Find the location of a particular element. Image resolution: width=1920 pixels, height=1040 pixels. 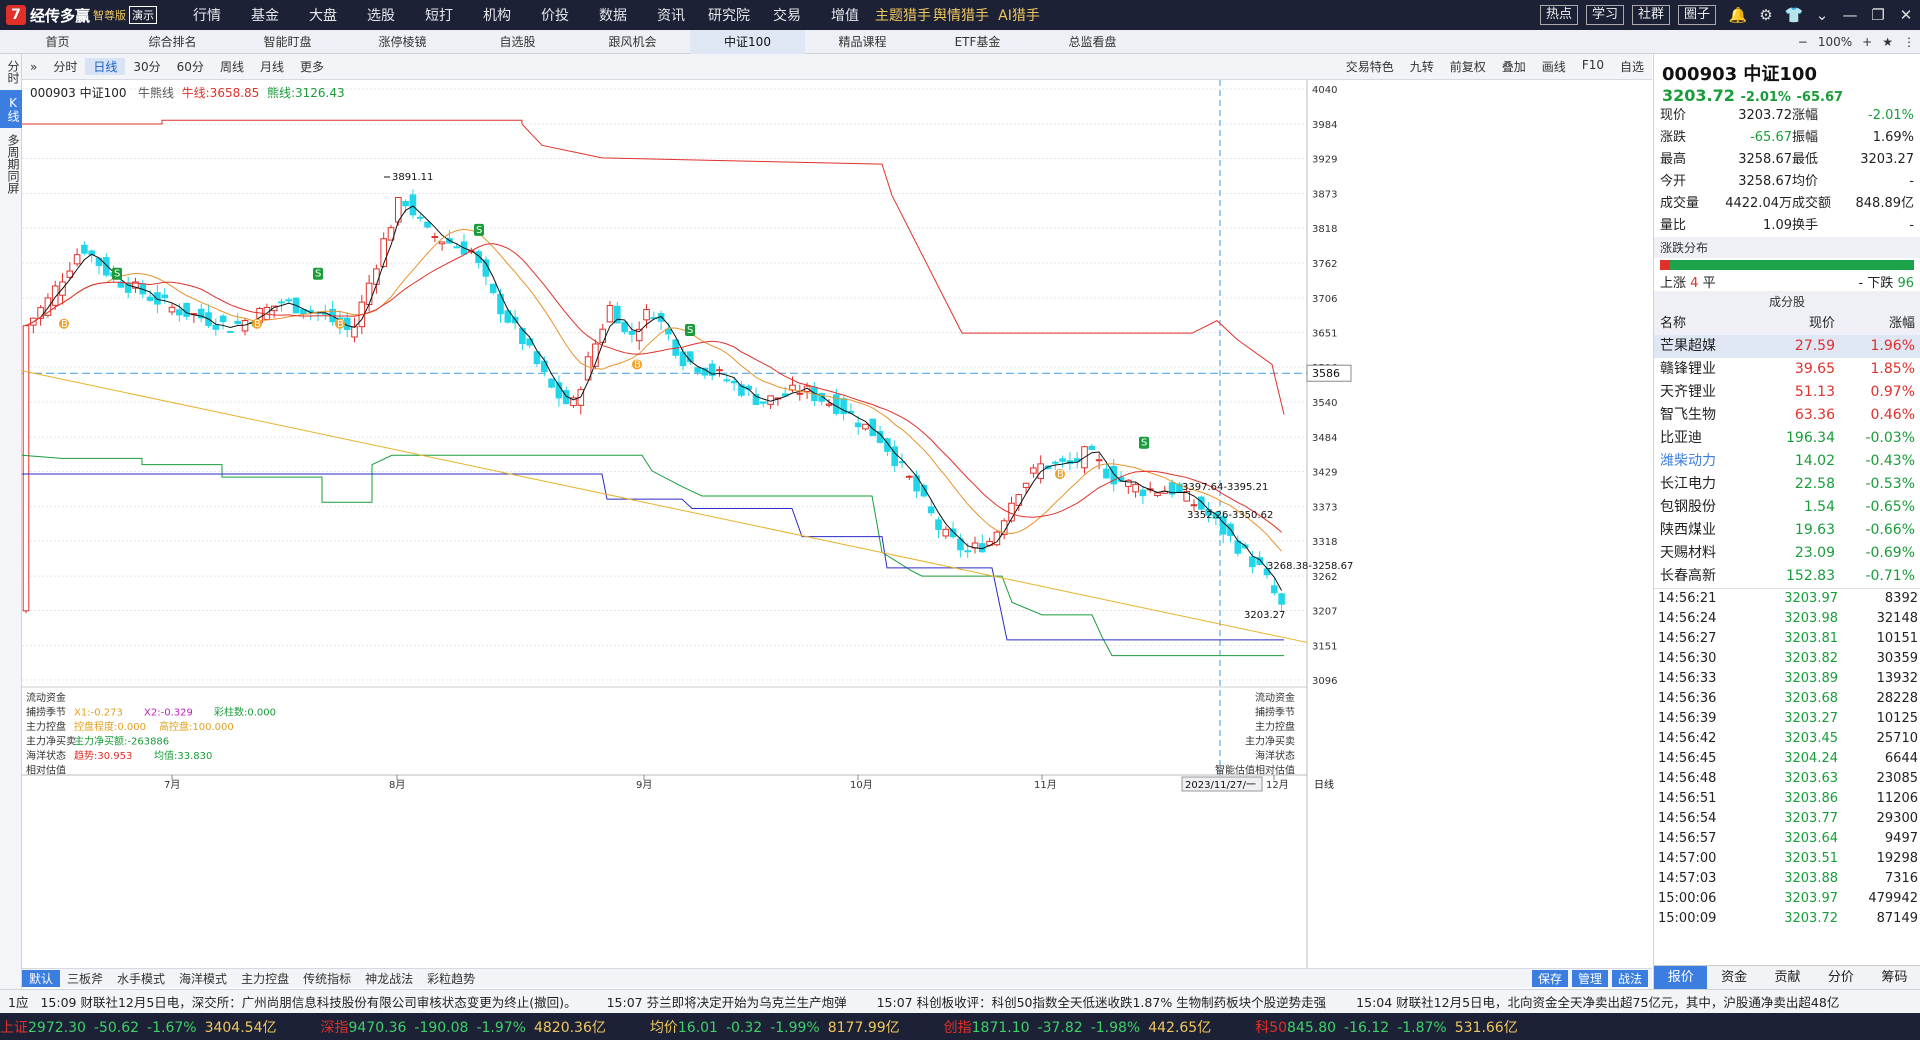

period-4: 周线 is located at coordinates (231, 67).